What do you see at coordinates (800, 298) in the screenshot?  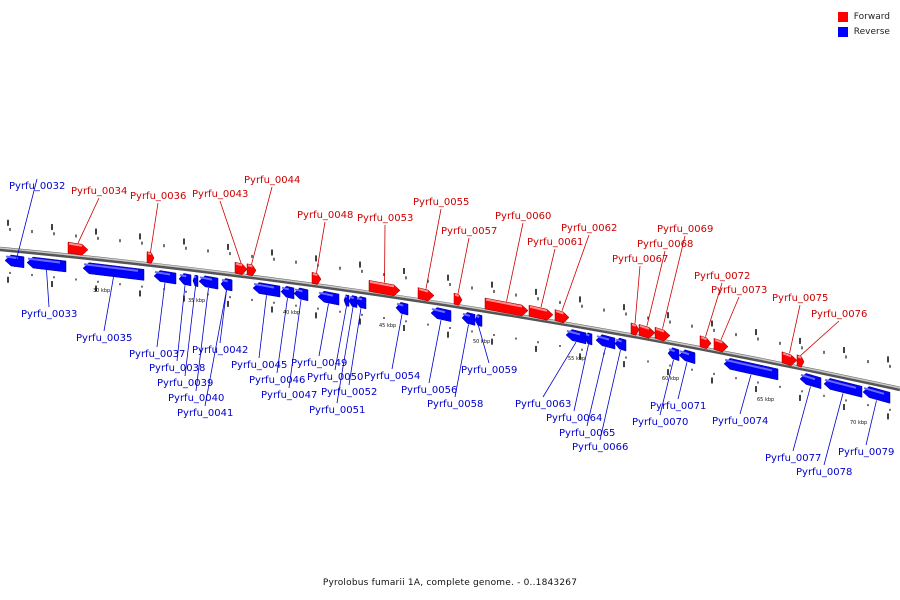 I see `gene-label-pyrfu-0075: Pyrfu_0075` at bounding box center [800, 298].